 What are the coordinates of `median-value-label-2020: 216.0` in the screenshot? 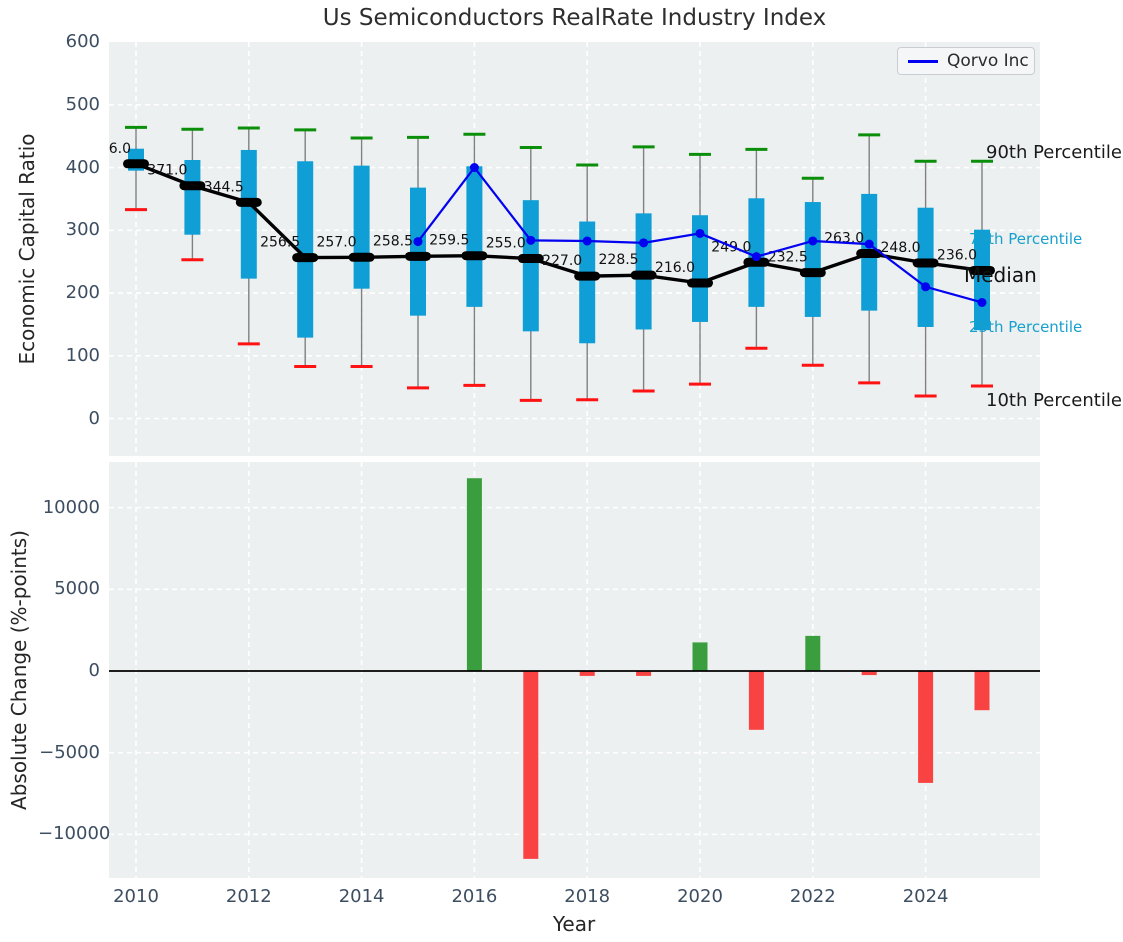 It's located at (675, 268).